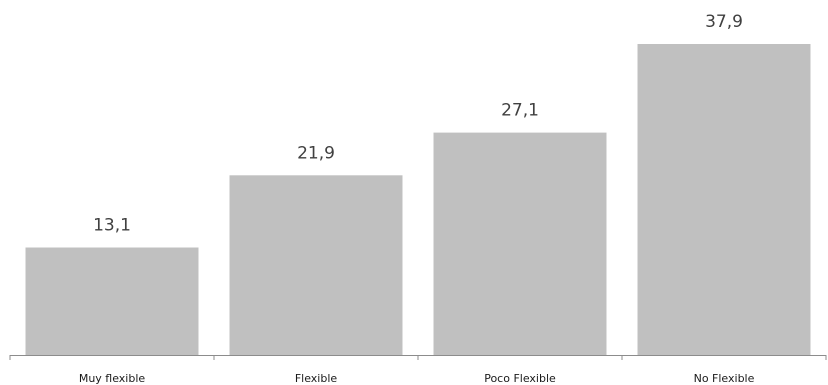  Describe the element at coordinates (112, 378) in the screenshot. I see `x-tick-label-0: Muy flexible` at that location.